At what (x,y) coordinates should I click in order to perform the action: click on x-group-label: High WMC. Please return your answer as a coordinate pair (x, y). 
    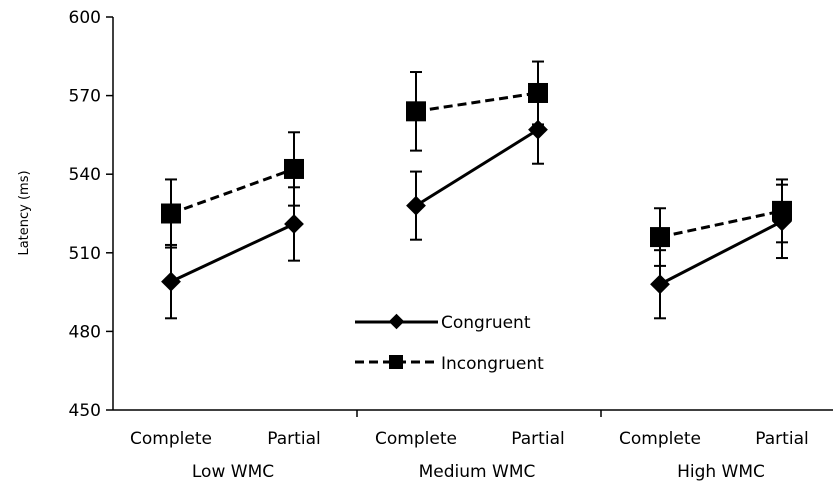
    Looking at the image, I should click on (721, 472).